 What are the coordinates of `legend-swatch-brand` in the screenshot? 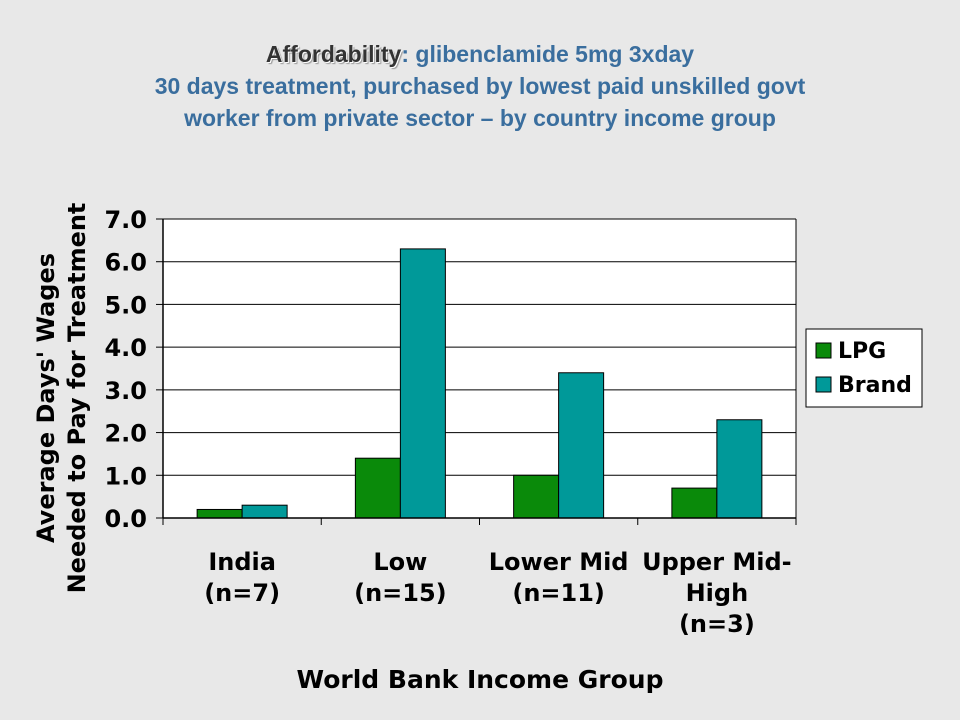 It's located at (823, 384).